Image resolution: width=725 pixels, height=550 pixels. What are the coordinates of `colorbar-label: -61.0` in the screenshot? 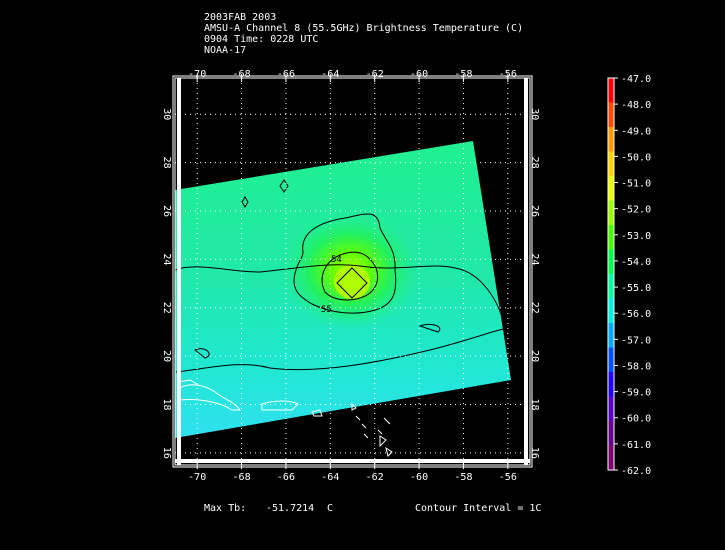 It's located at (636, 445).